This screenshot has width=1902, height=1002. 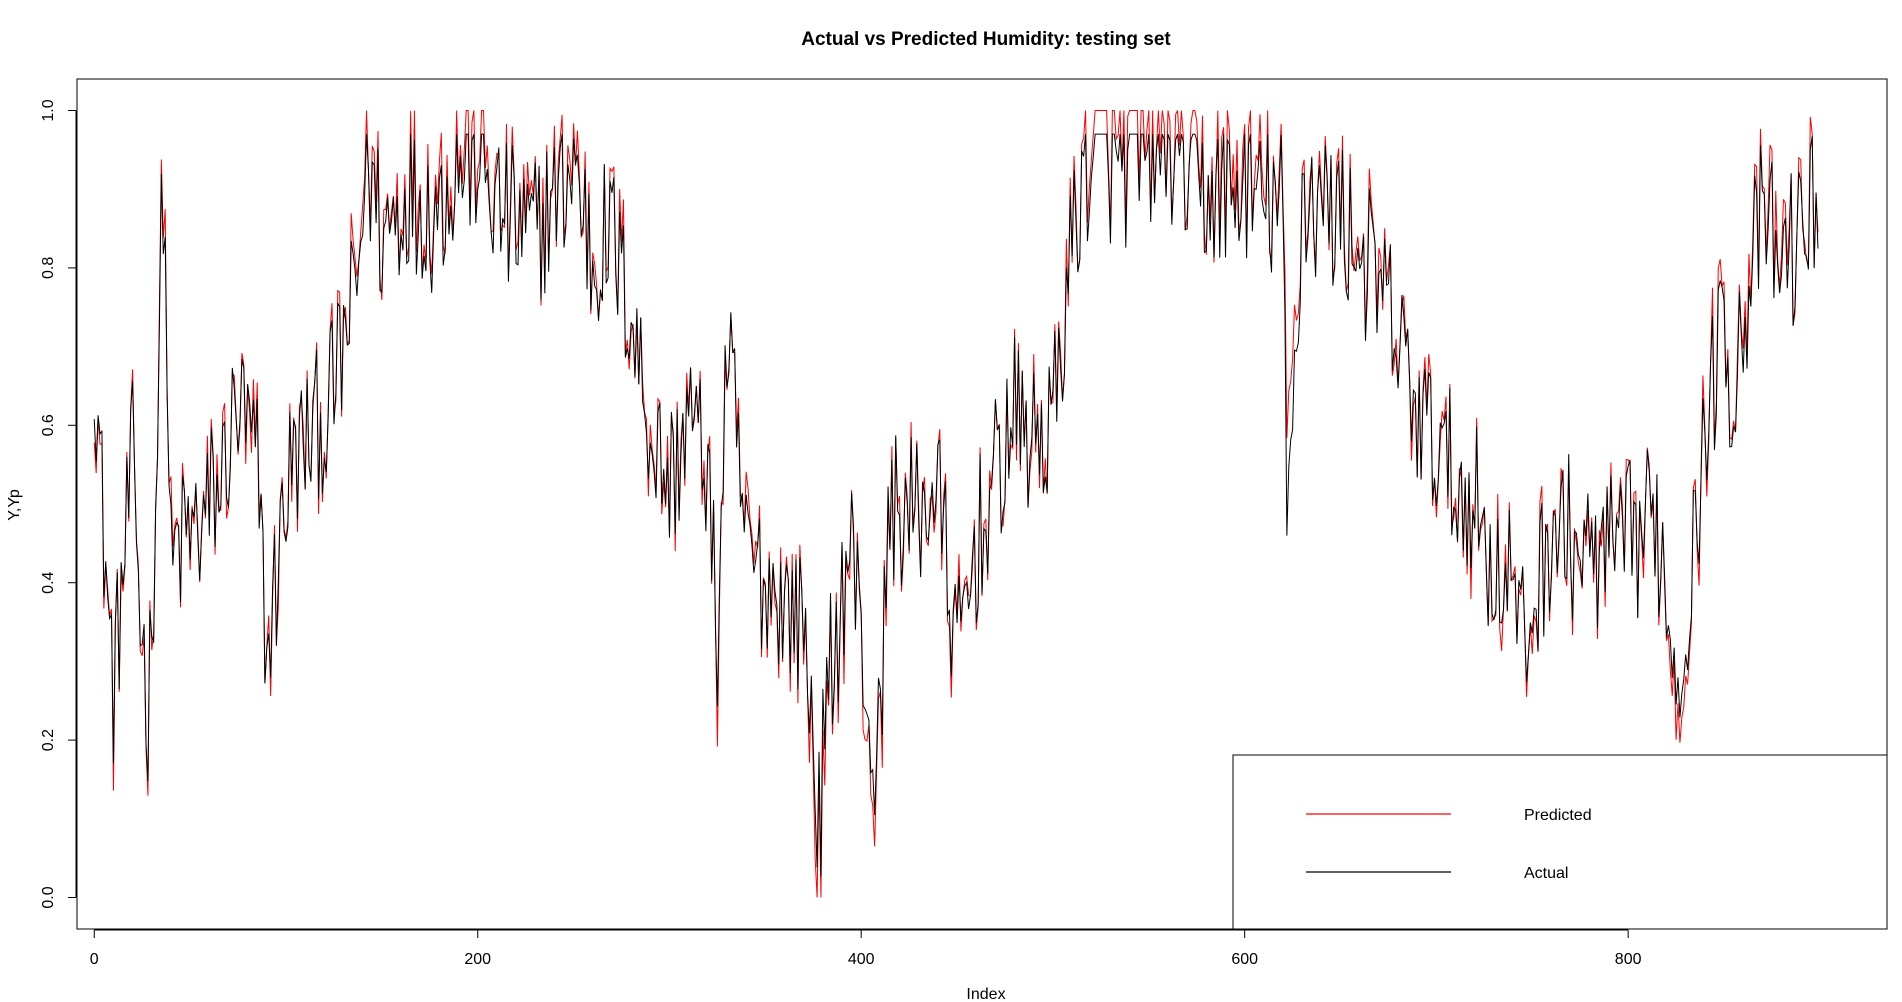 What do you see at coordinates (48, 740) in the screenshot?
I see `y-tick-label: 0.2` at bounding box center [48, 740].